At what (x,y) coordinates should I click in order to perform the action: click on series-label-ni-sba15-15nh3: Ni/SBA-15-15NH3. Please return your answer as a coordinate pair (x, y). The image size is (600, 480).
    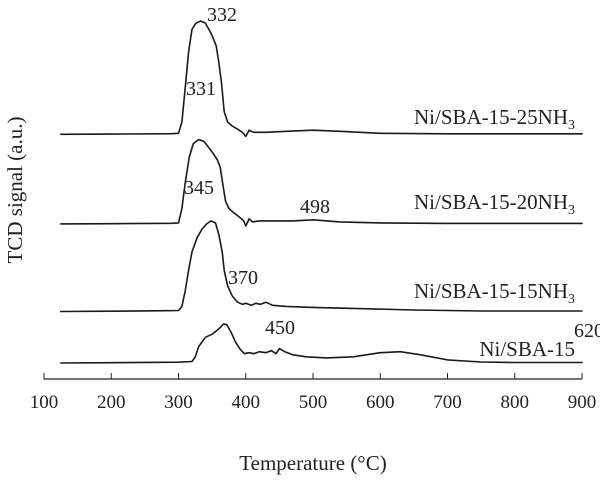
    Looking at the image, I should click on (494, 293).